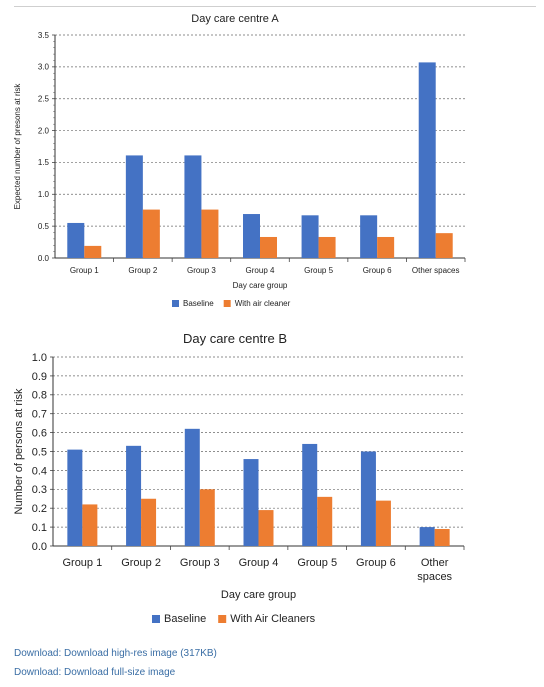  What do you see at coordinates (44, 67) in the screenshot?
I see `y-tick-label: 3.0` at bounding box center [44, 67].